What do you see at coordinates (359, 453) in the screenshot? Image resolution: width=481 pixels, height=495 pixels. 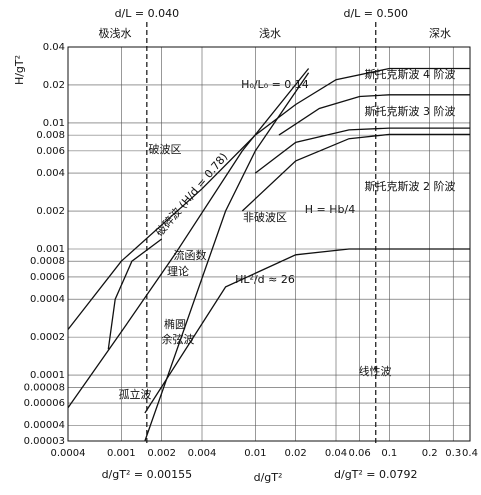 I see `x-tick-label: 0.06` at bounding box center [359, 453].